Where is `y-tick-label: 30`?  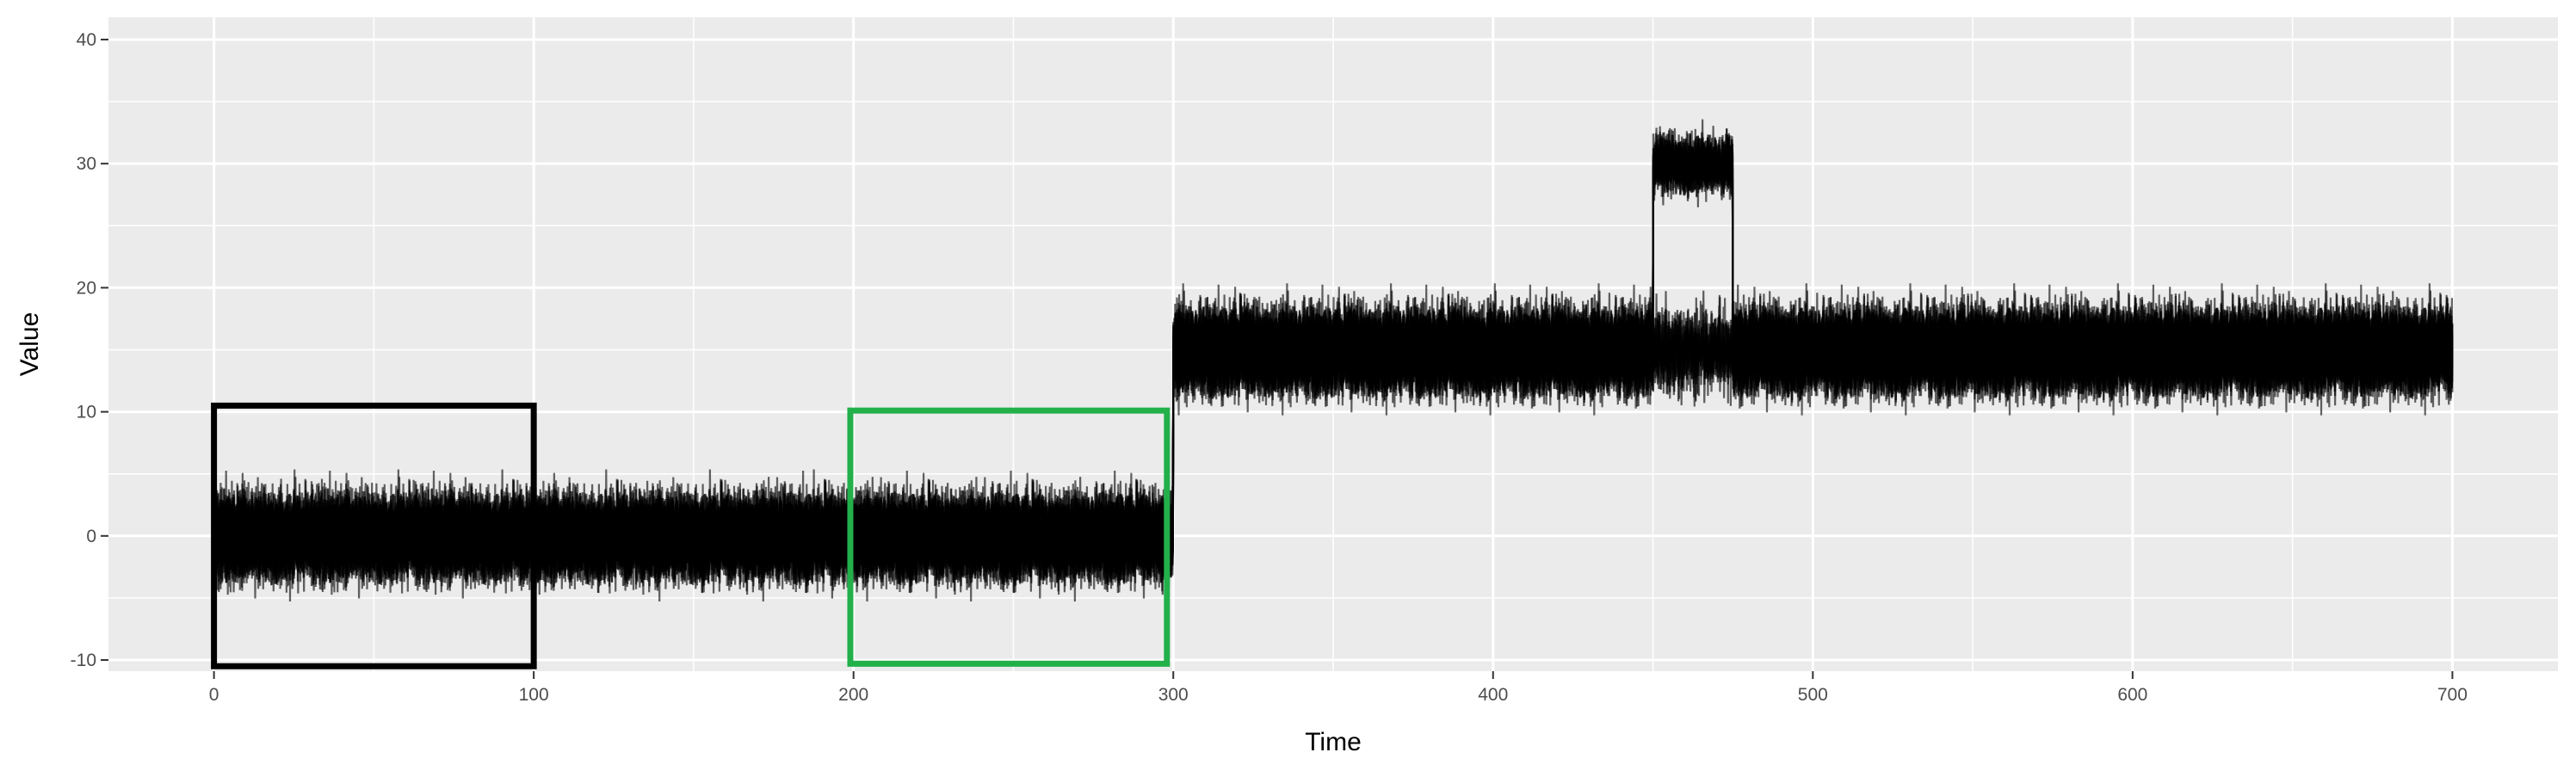 y-tick-label: 30 is located at coordinates (86, 164).